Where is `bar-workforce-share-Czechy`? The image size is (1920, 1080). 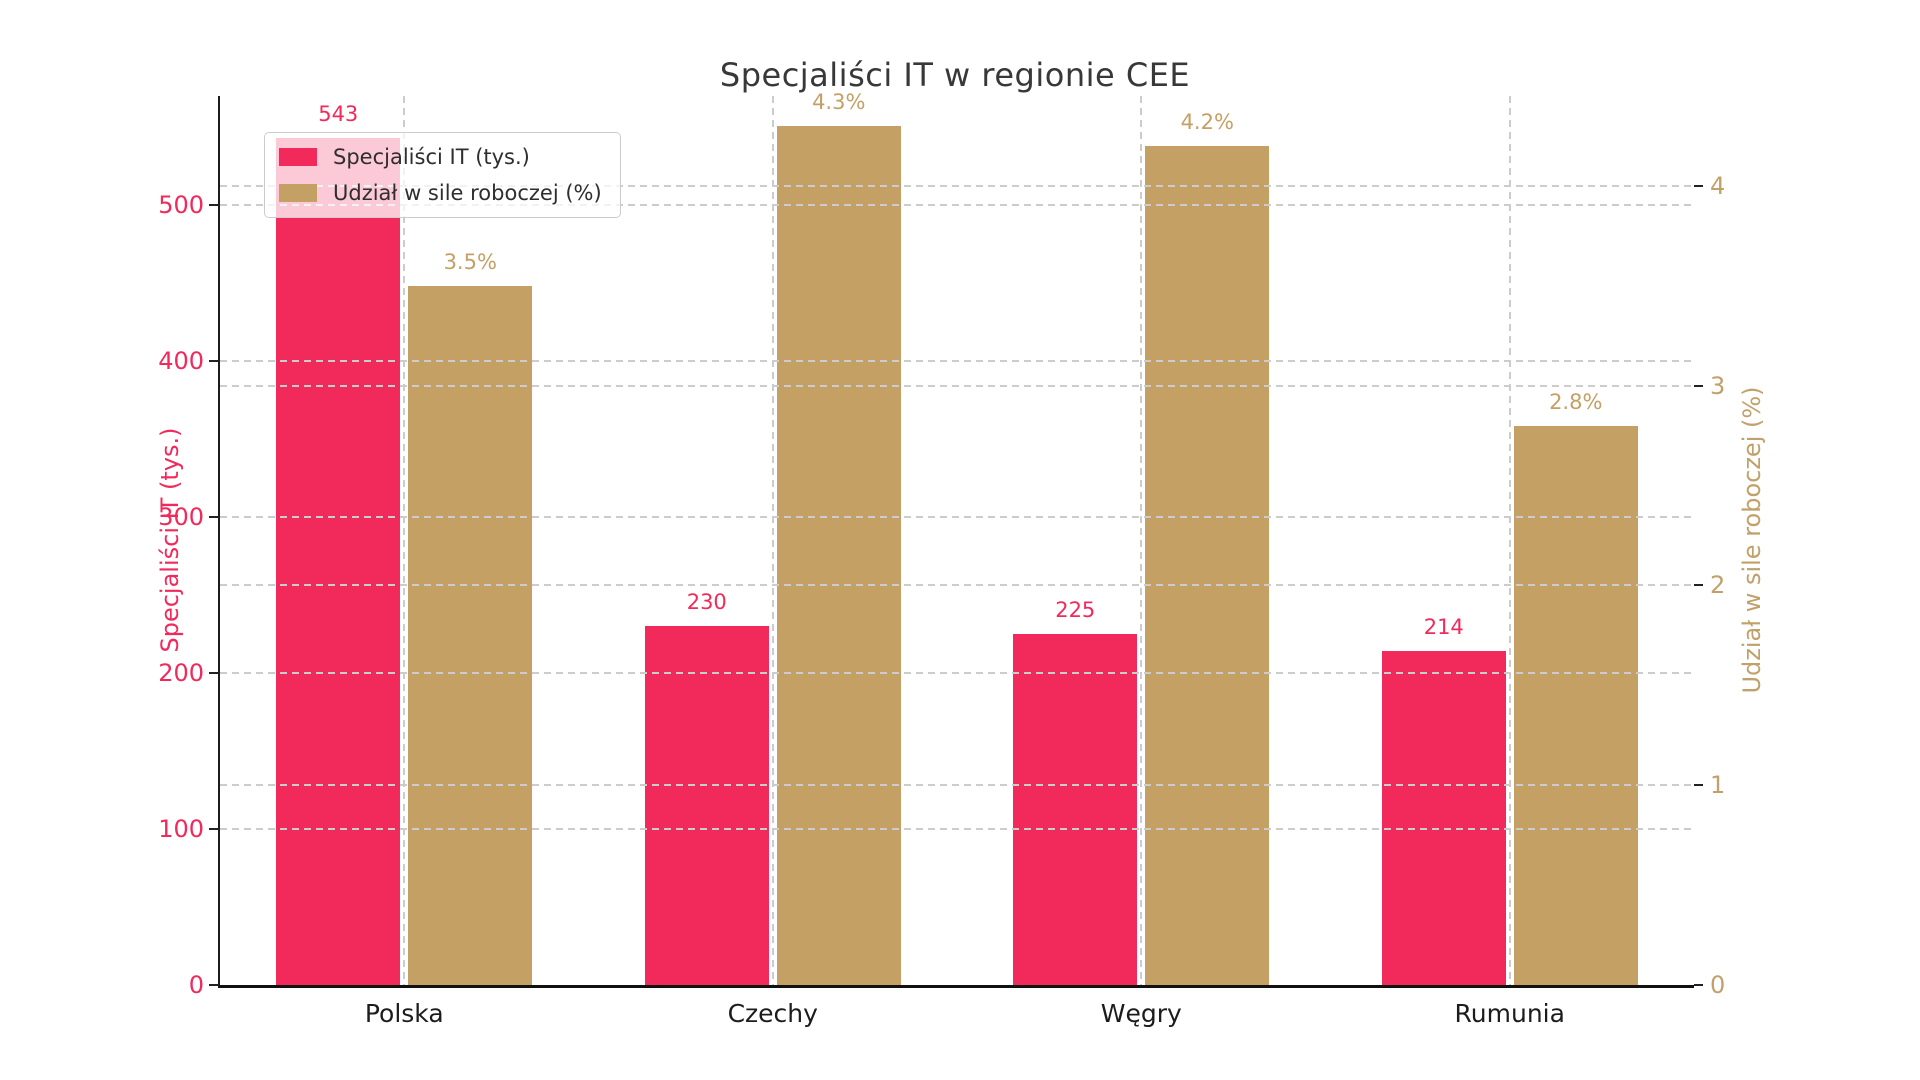 bar-workforce-share-Czechy is located at coordinates (838, 555).